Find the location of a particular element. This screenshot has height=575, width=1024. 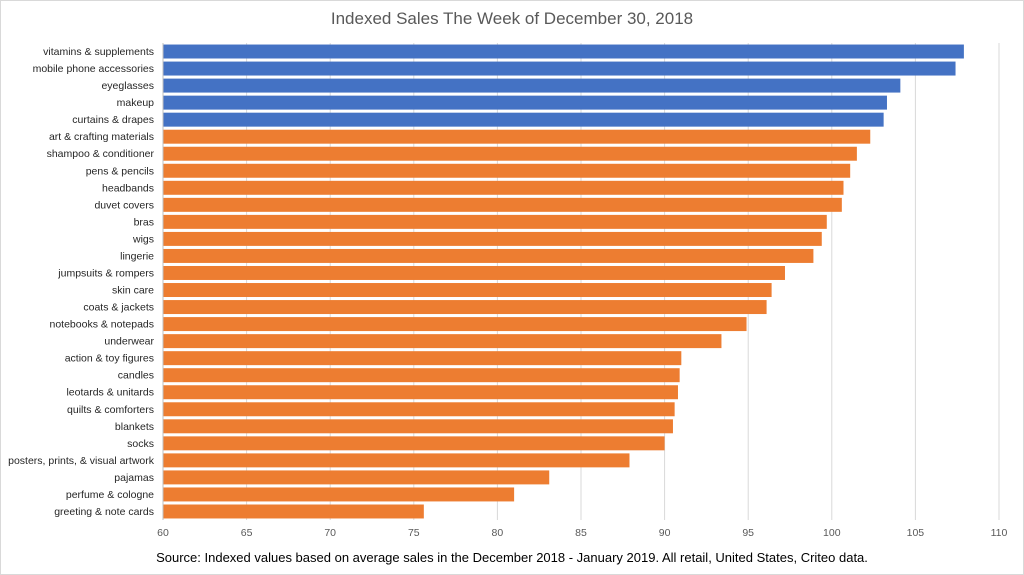

x-tick-label: 110 is located at coordinates (999, 533).